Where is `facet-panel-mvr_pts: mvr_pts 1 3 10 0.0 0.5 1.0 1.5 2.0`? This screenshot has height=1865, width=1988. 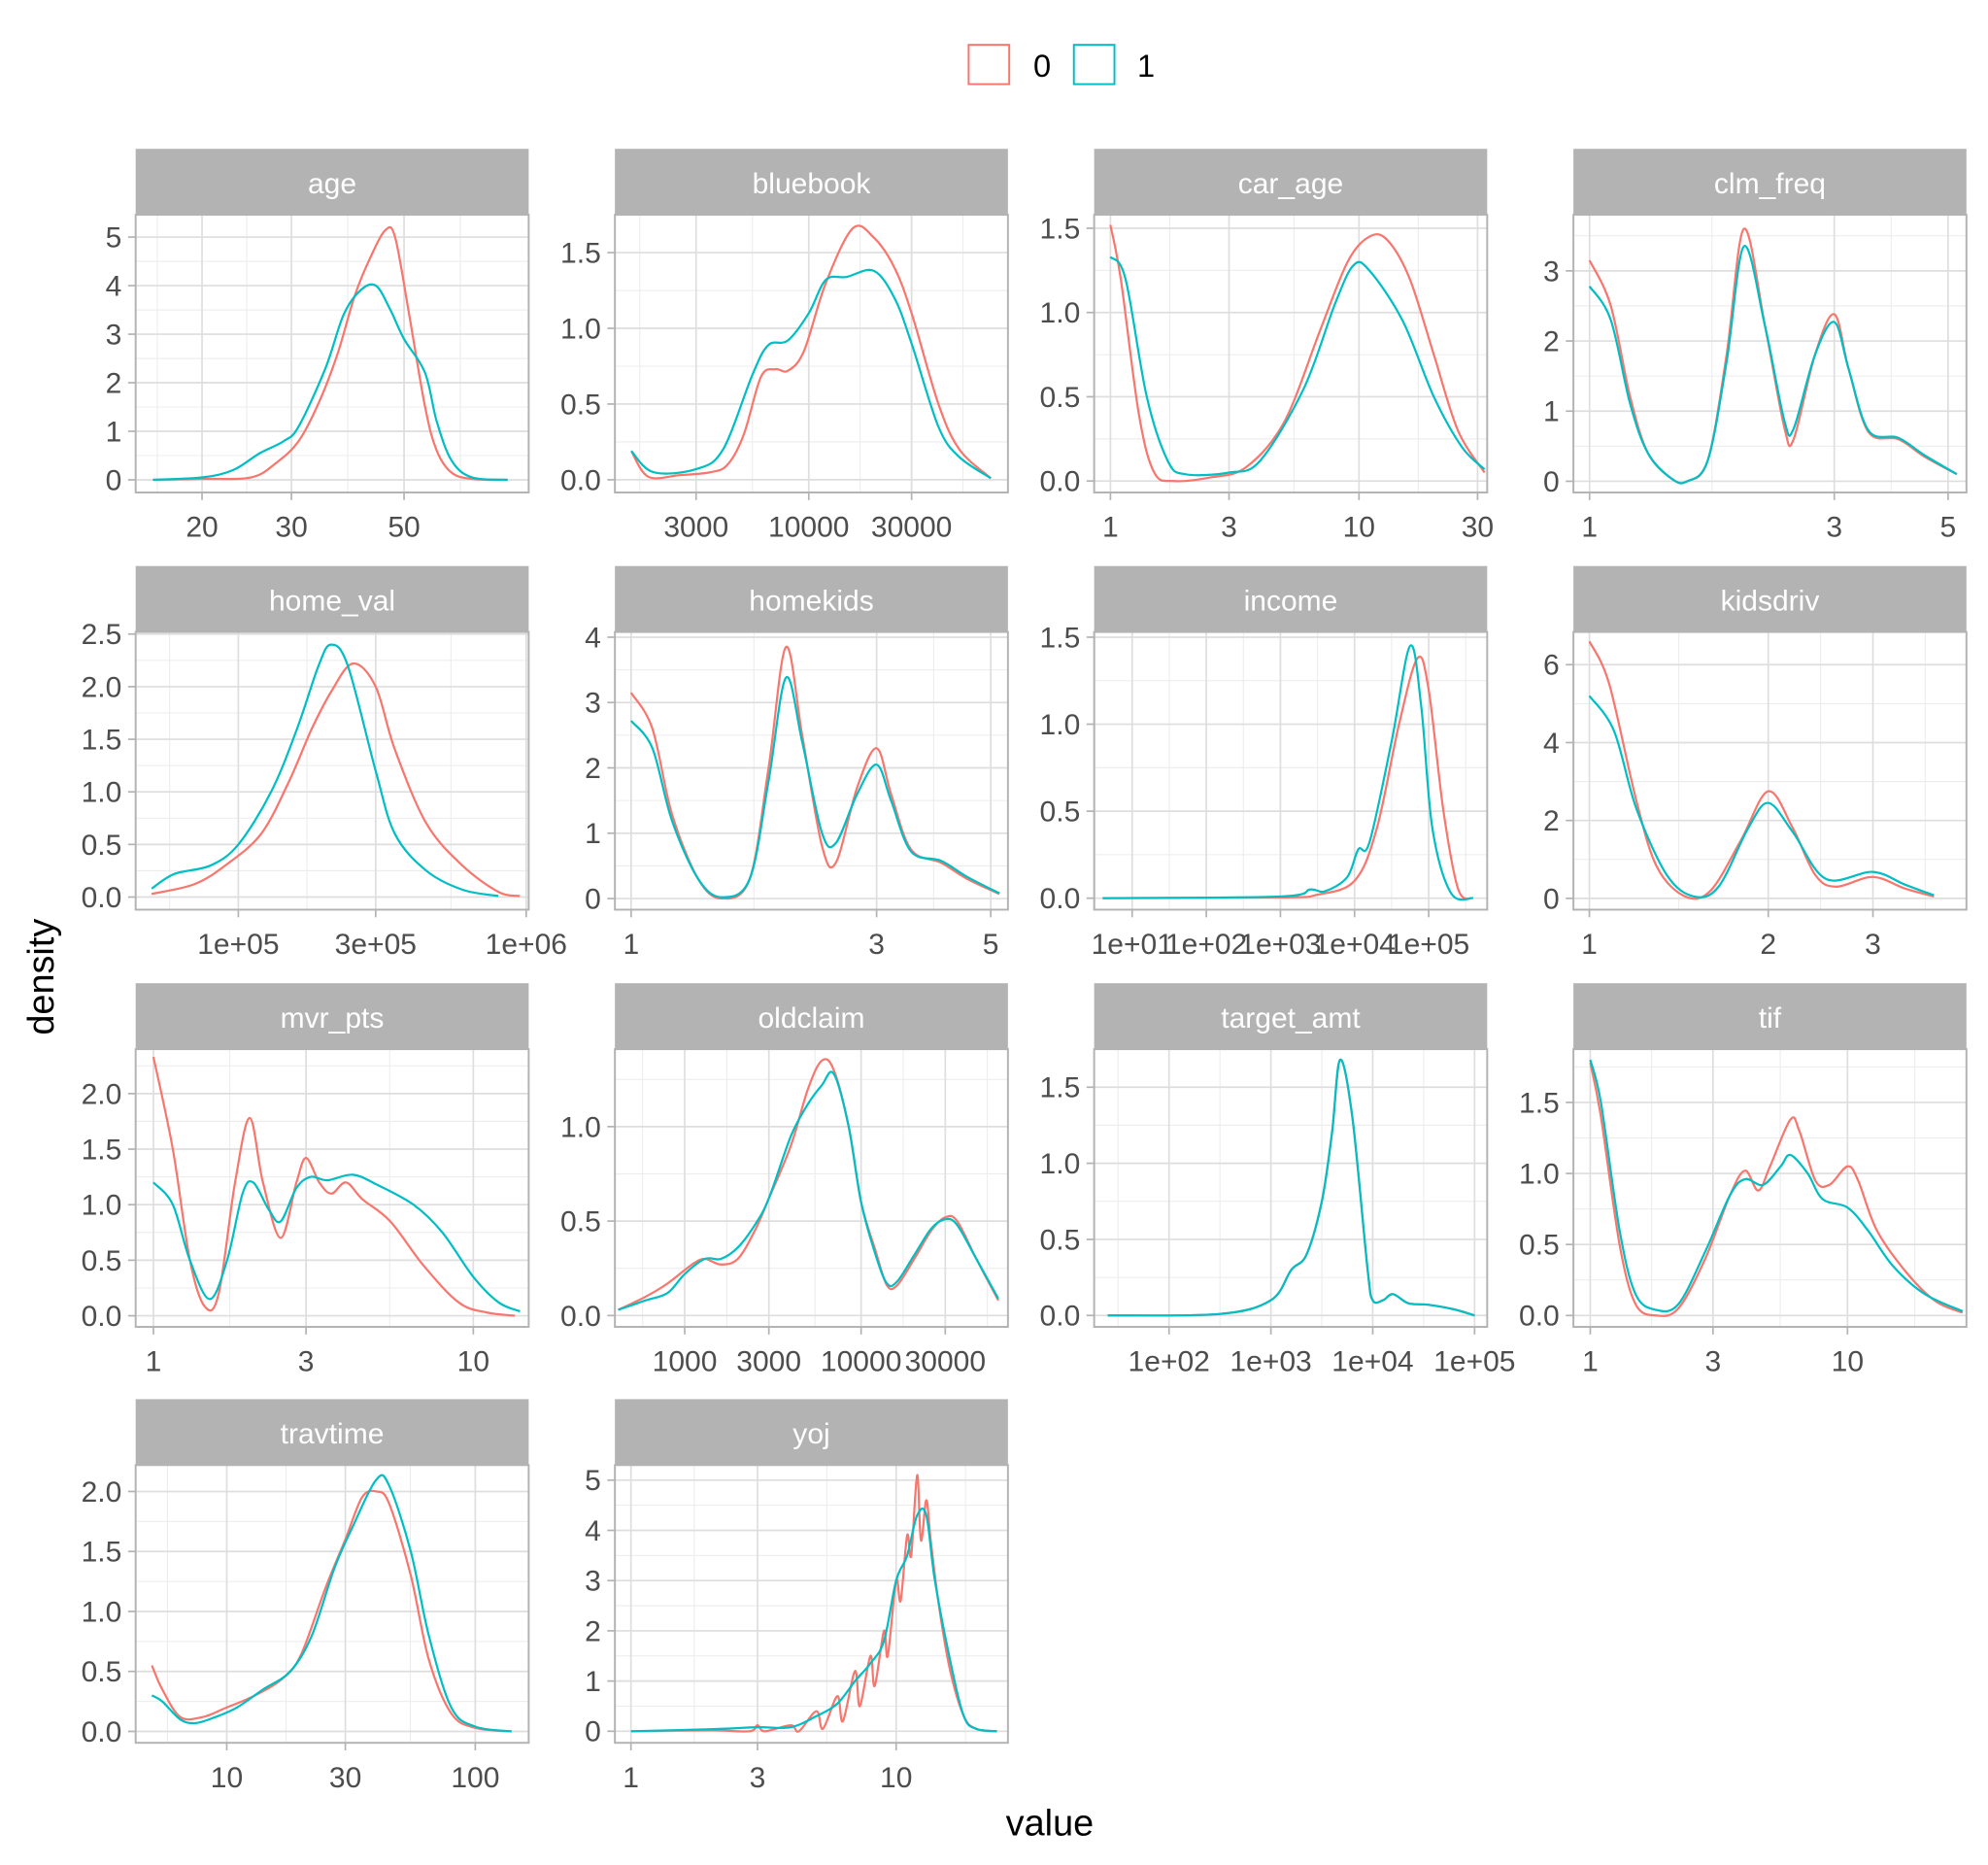
facet-panel-mvr_pts: mvr_pts 1 3 10 0.0 0.5 1.0 1.5 2.0 is located at coordinates (306, 1180).